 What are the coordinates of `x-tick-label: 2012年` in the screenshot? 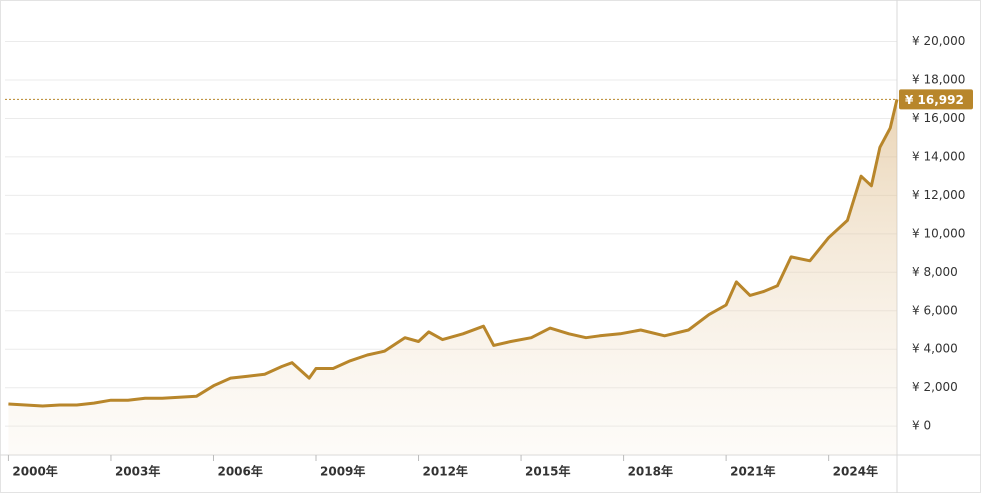 It's located at (445, 471).